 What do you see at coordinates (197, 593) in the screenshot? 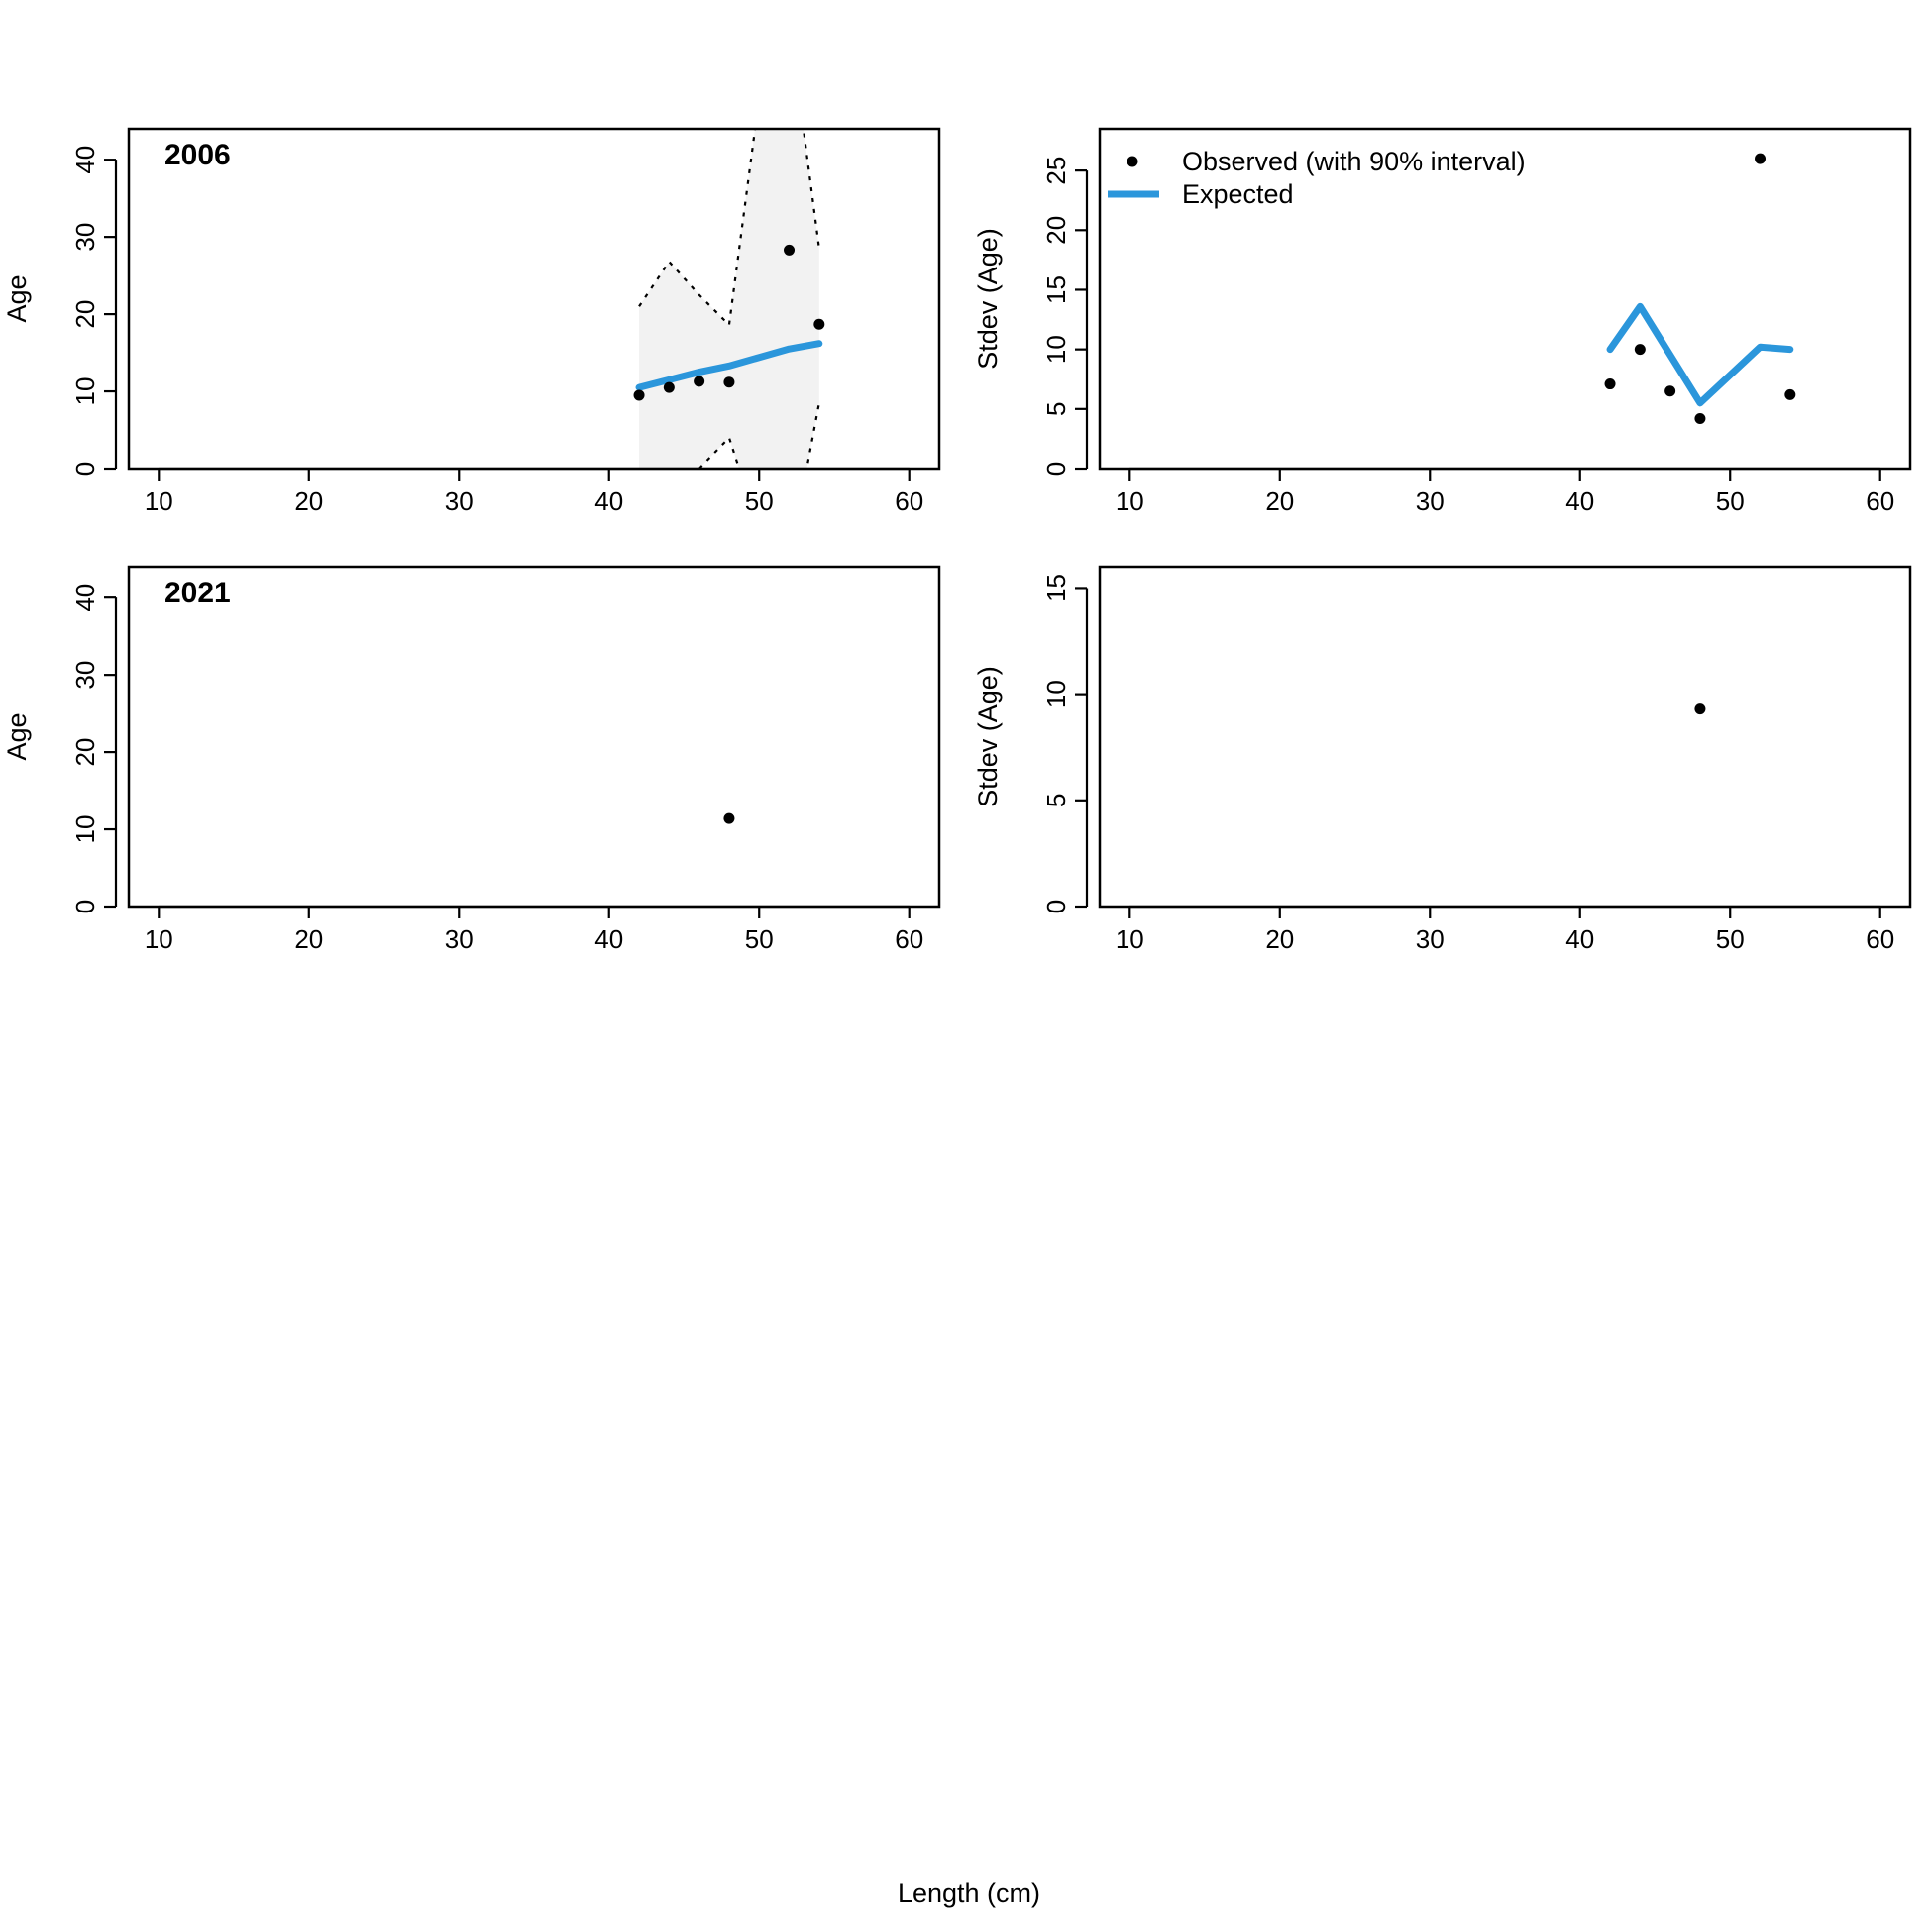
I see `year-label: 2021` at bounding box center [197, 593].